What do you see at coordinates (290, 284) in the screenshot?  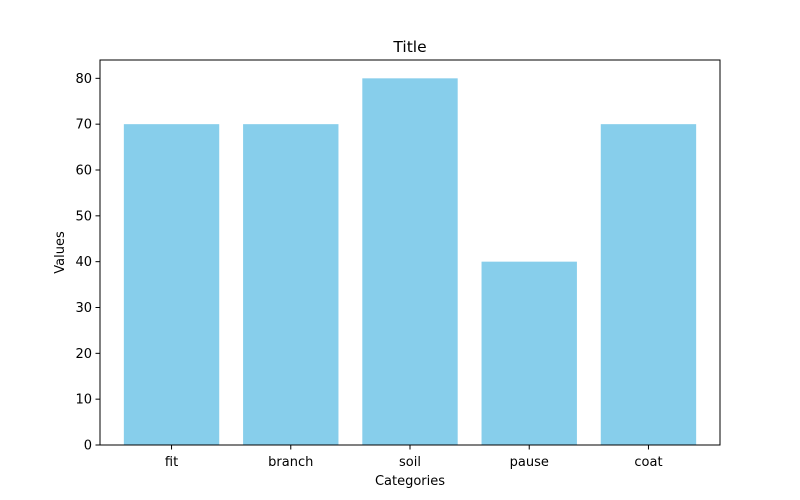 I see `bar-branch` at bounding box center [290, 284].